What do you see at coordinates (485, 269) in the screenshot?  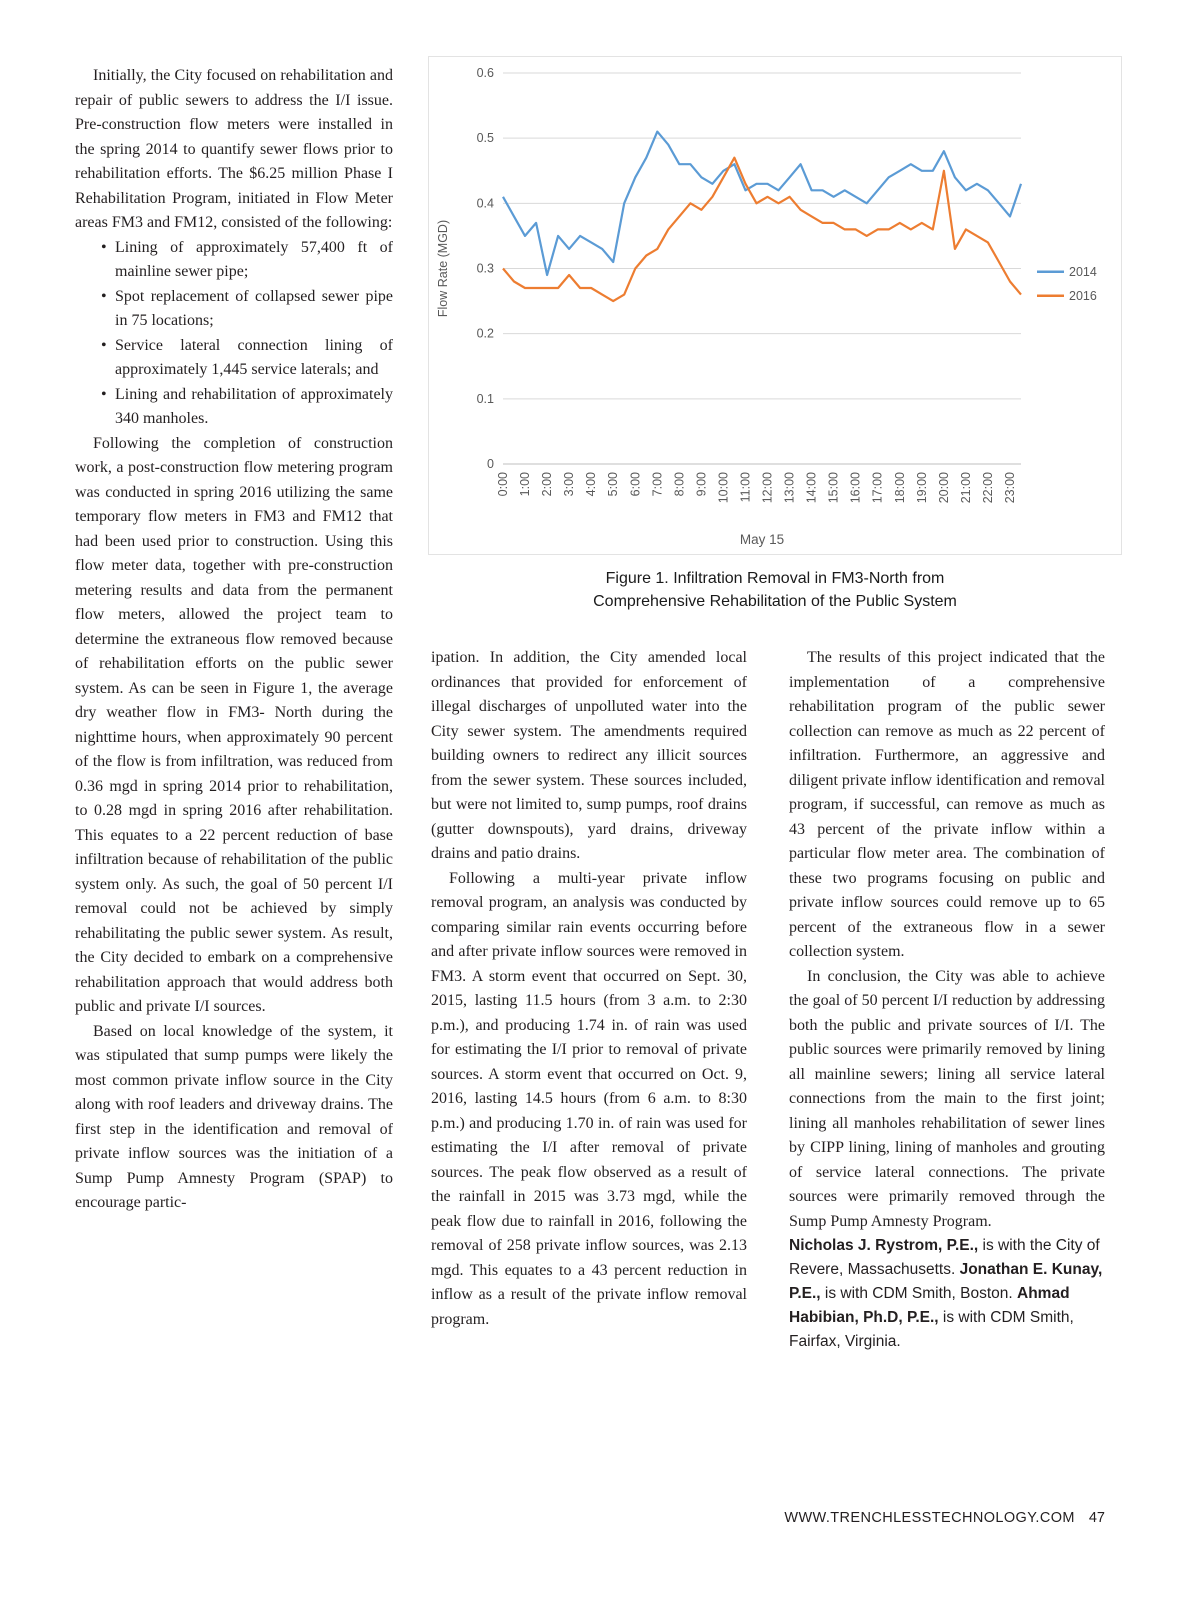 I see `svg-text: 0.3` at bounding box center [485, 269].